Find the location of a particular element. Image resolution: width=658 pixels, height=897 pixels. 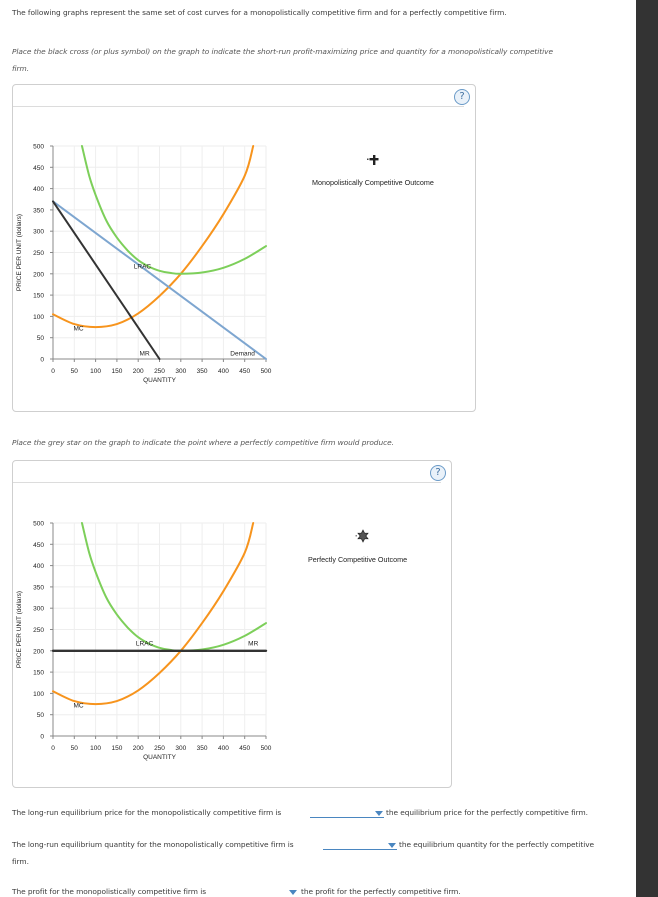

quantity-comparison-dropdown is located at coordinates (360, 845).